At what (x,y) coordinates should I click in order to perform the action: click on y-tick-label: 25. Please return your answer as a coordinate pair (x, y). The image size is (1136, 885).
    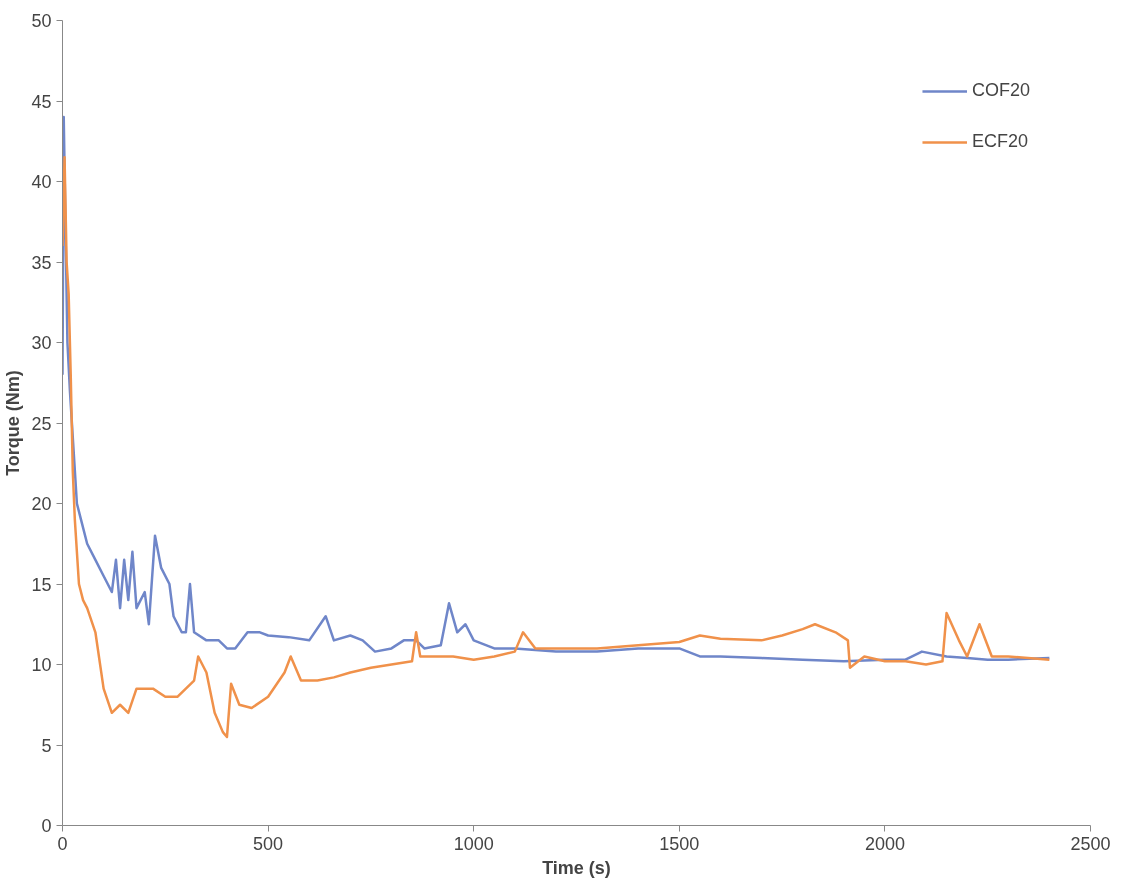
    Looking at the image, I should click on (41, 423).